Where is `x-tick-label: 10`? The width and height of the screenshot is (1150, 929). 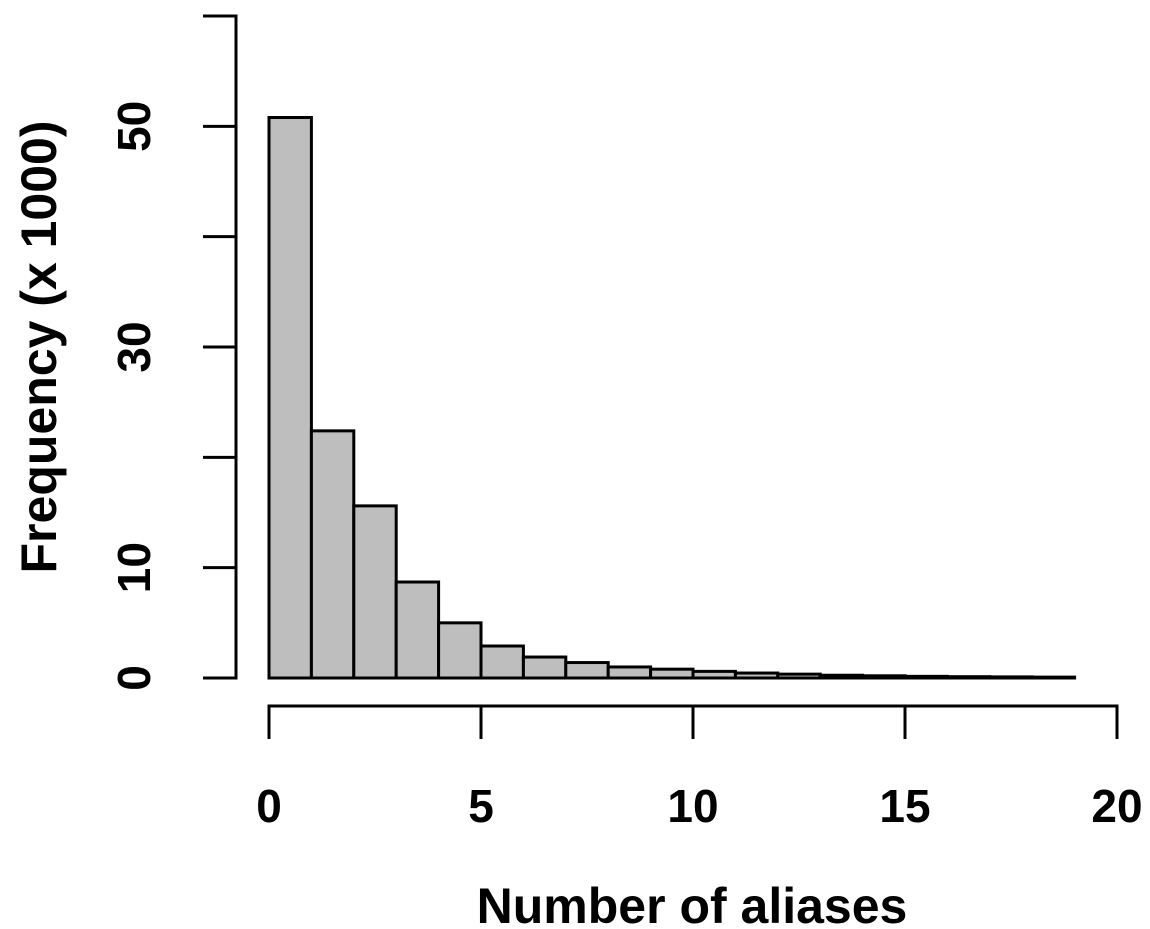 x-tick-label: 10 is located at coordinates (692, 806).